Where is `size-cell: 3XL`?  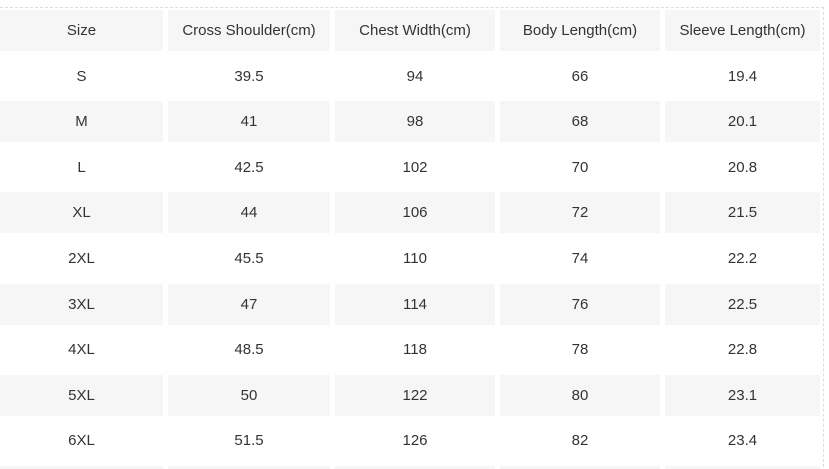 size-cell: 3XL is located at coordinates (81, 304).